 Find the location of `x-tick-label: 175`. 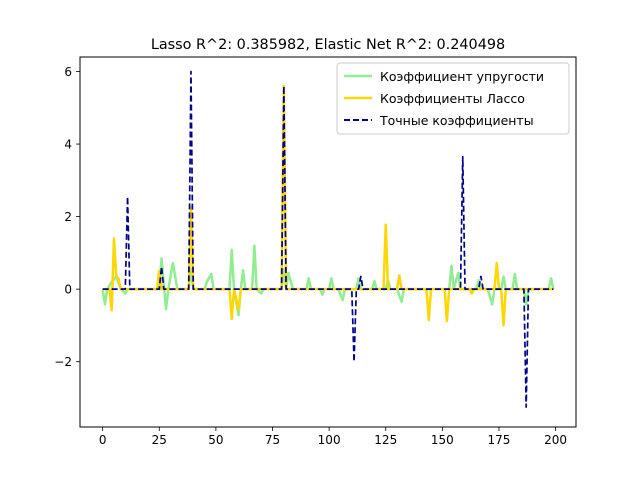

x-tick-label: 175 is located at coordinates (499, 440).